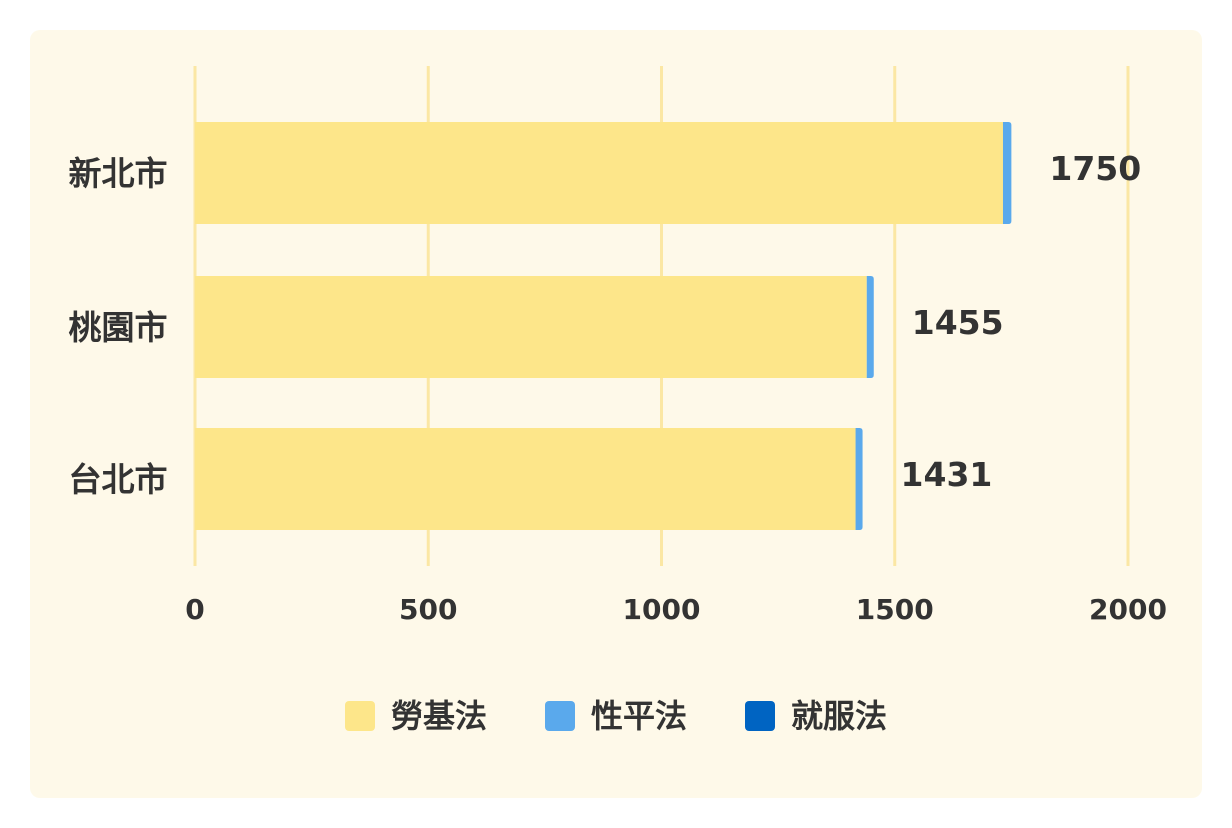 This screenshot has height=828, width=1232. I want to click on value-label: 1431, so click(947, 474).